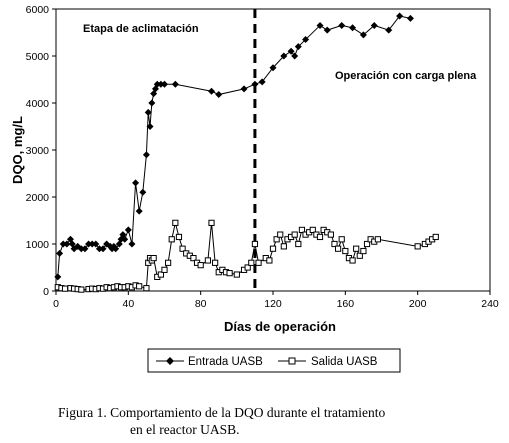  I want to click on y-axis-ticks: 0 1000 2000 3000 4000 5000 6000, so click(41, 151).